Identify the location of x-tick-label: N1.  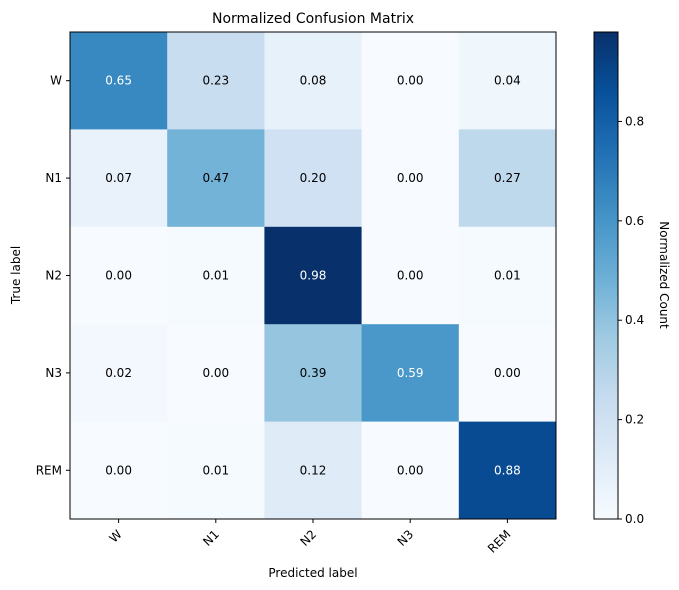
(211, 538).